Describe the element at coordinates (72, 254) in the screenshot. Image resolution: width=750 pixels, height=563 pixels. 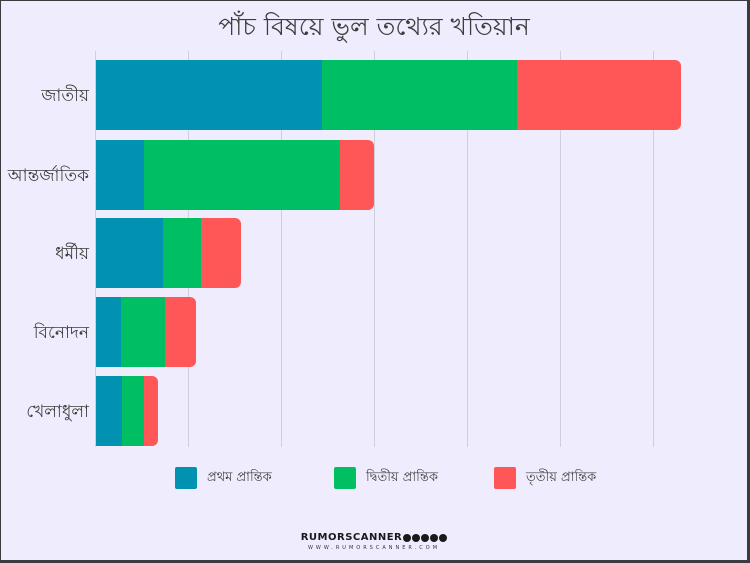
I see `category-label: ধর্মীয়` at that location.